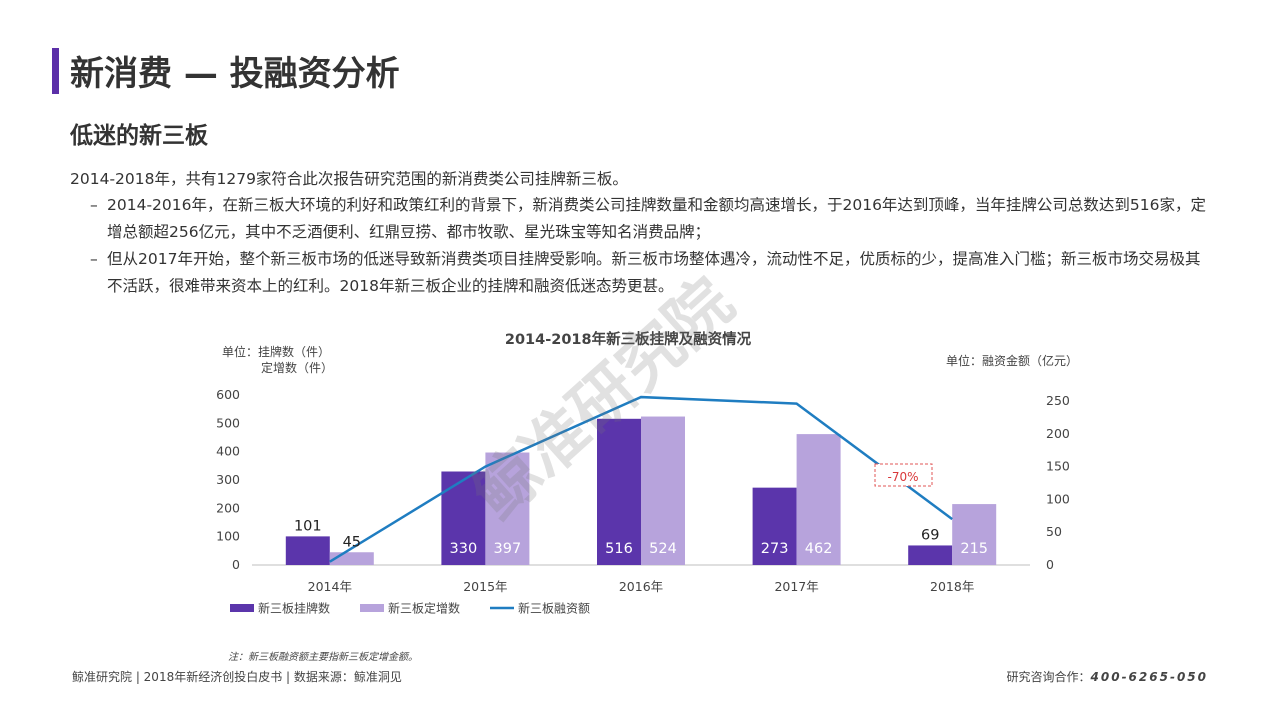  Describe the element at coordinates (276, 351) in the screenshot. I see `left-axis-unit: 单位：挂牌数（件）` at that location.